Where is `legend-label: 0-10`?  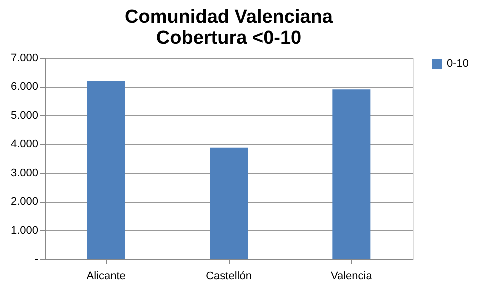 legend-label: 0-10 is located at coordinates (458, 64).